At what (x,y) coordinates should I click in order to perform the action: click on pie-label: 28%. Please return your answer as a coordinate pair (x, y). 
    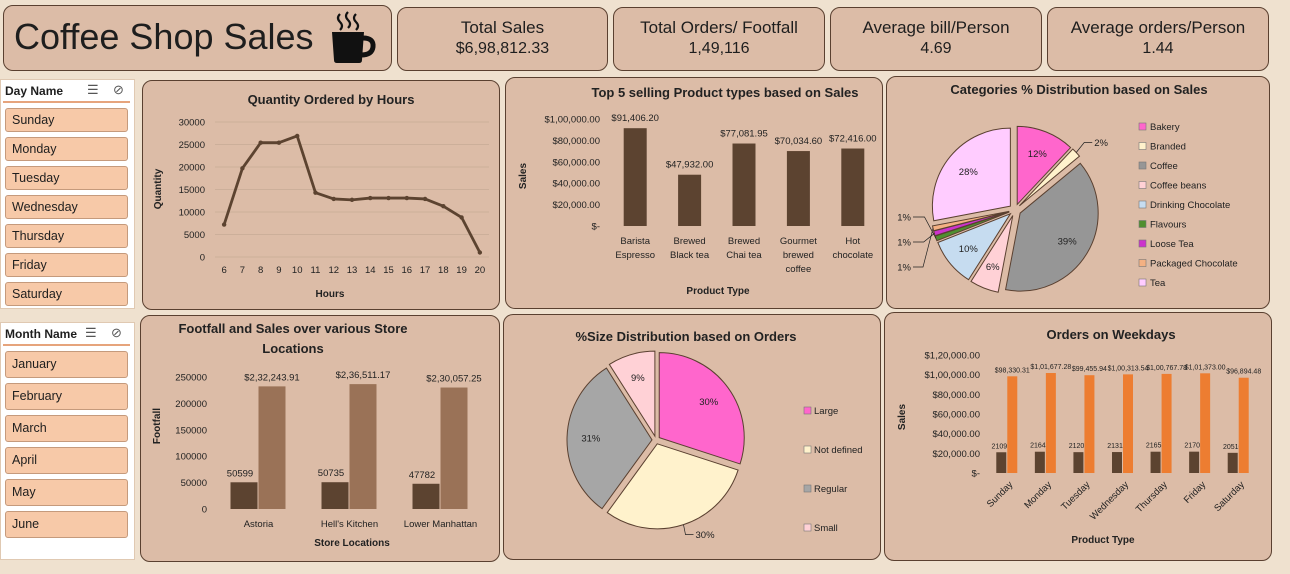
    Looking at the image, I should click on (969, 172).